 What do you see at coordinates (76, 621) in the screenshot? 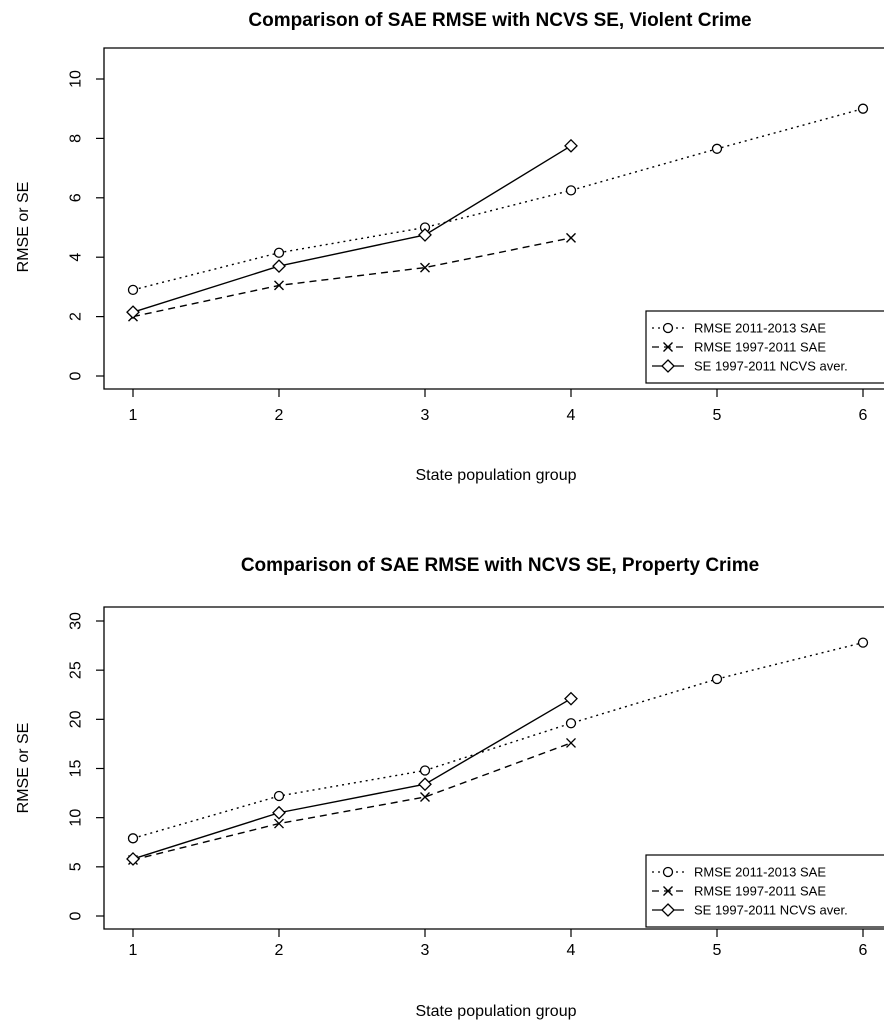
I see `y-tick-label: 30` at bounding box center [76, 621].